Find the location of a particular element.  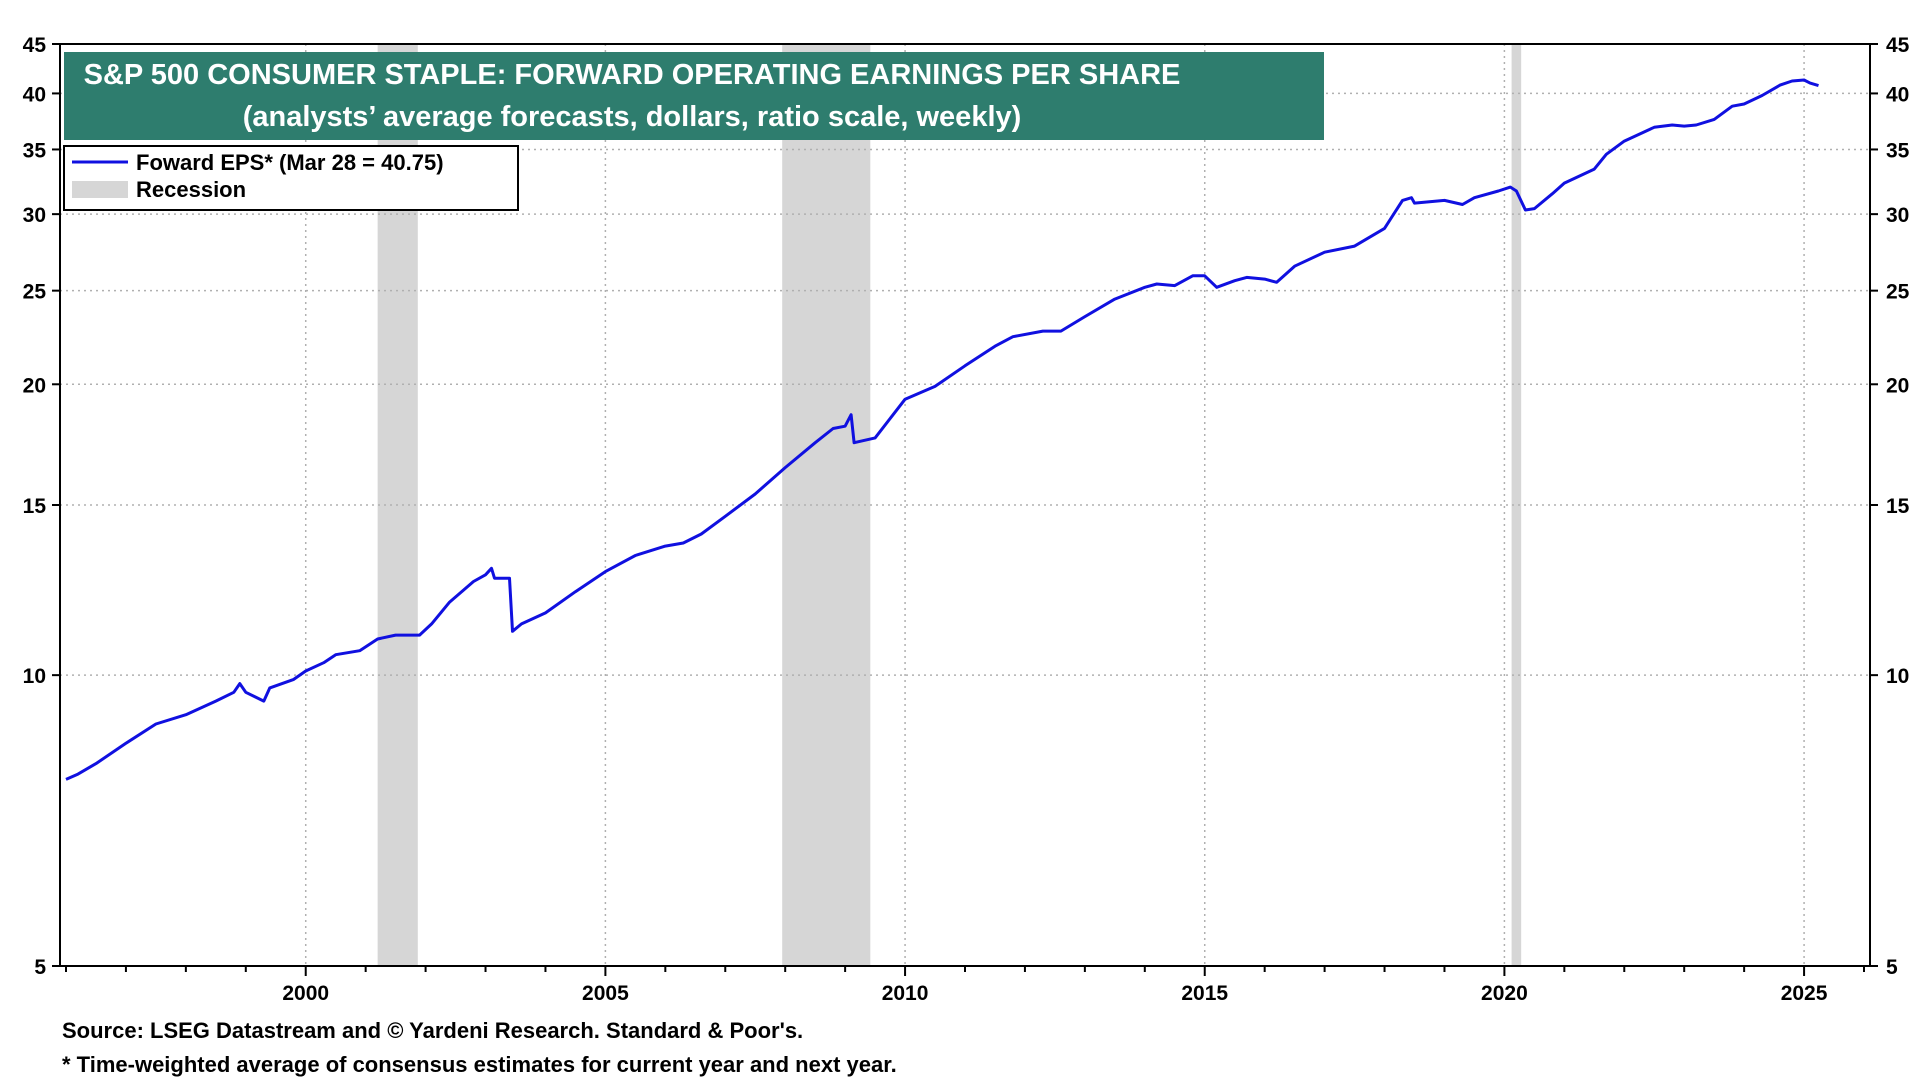

y-tick-label-right: 5 is located at coordinates (1892, 967).